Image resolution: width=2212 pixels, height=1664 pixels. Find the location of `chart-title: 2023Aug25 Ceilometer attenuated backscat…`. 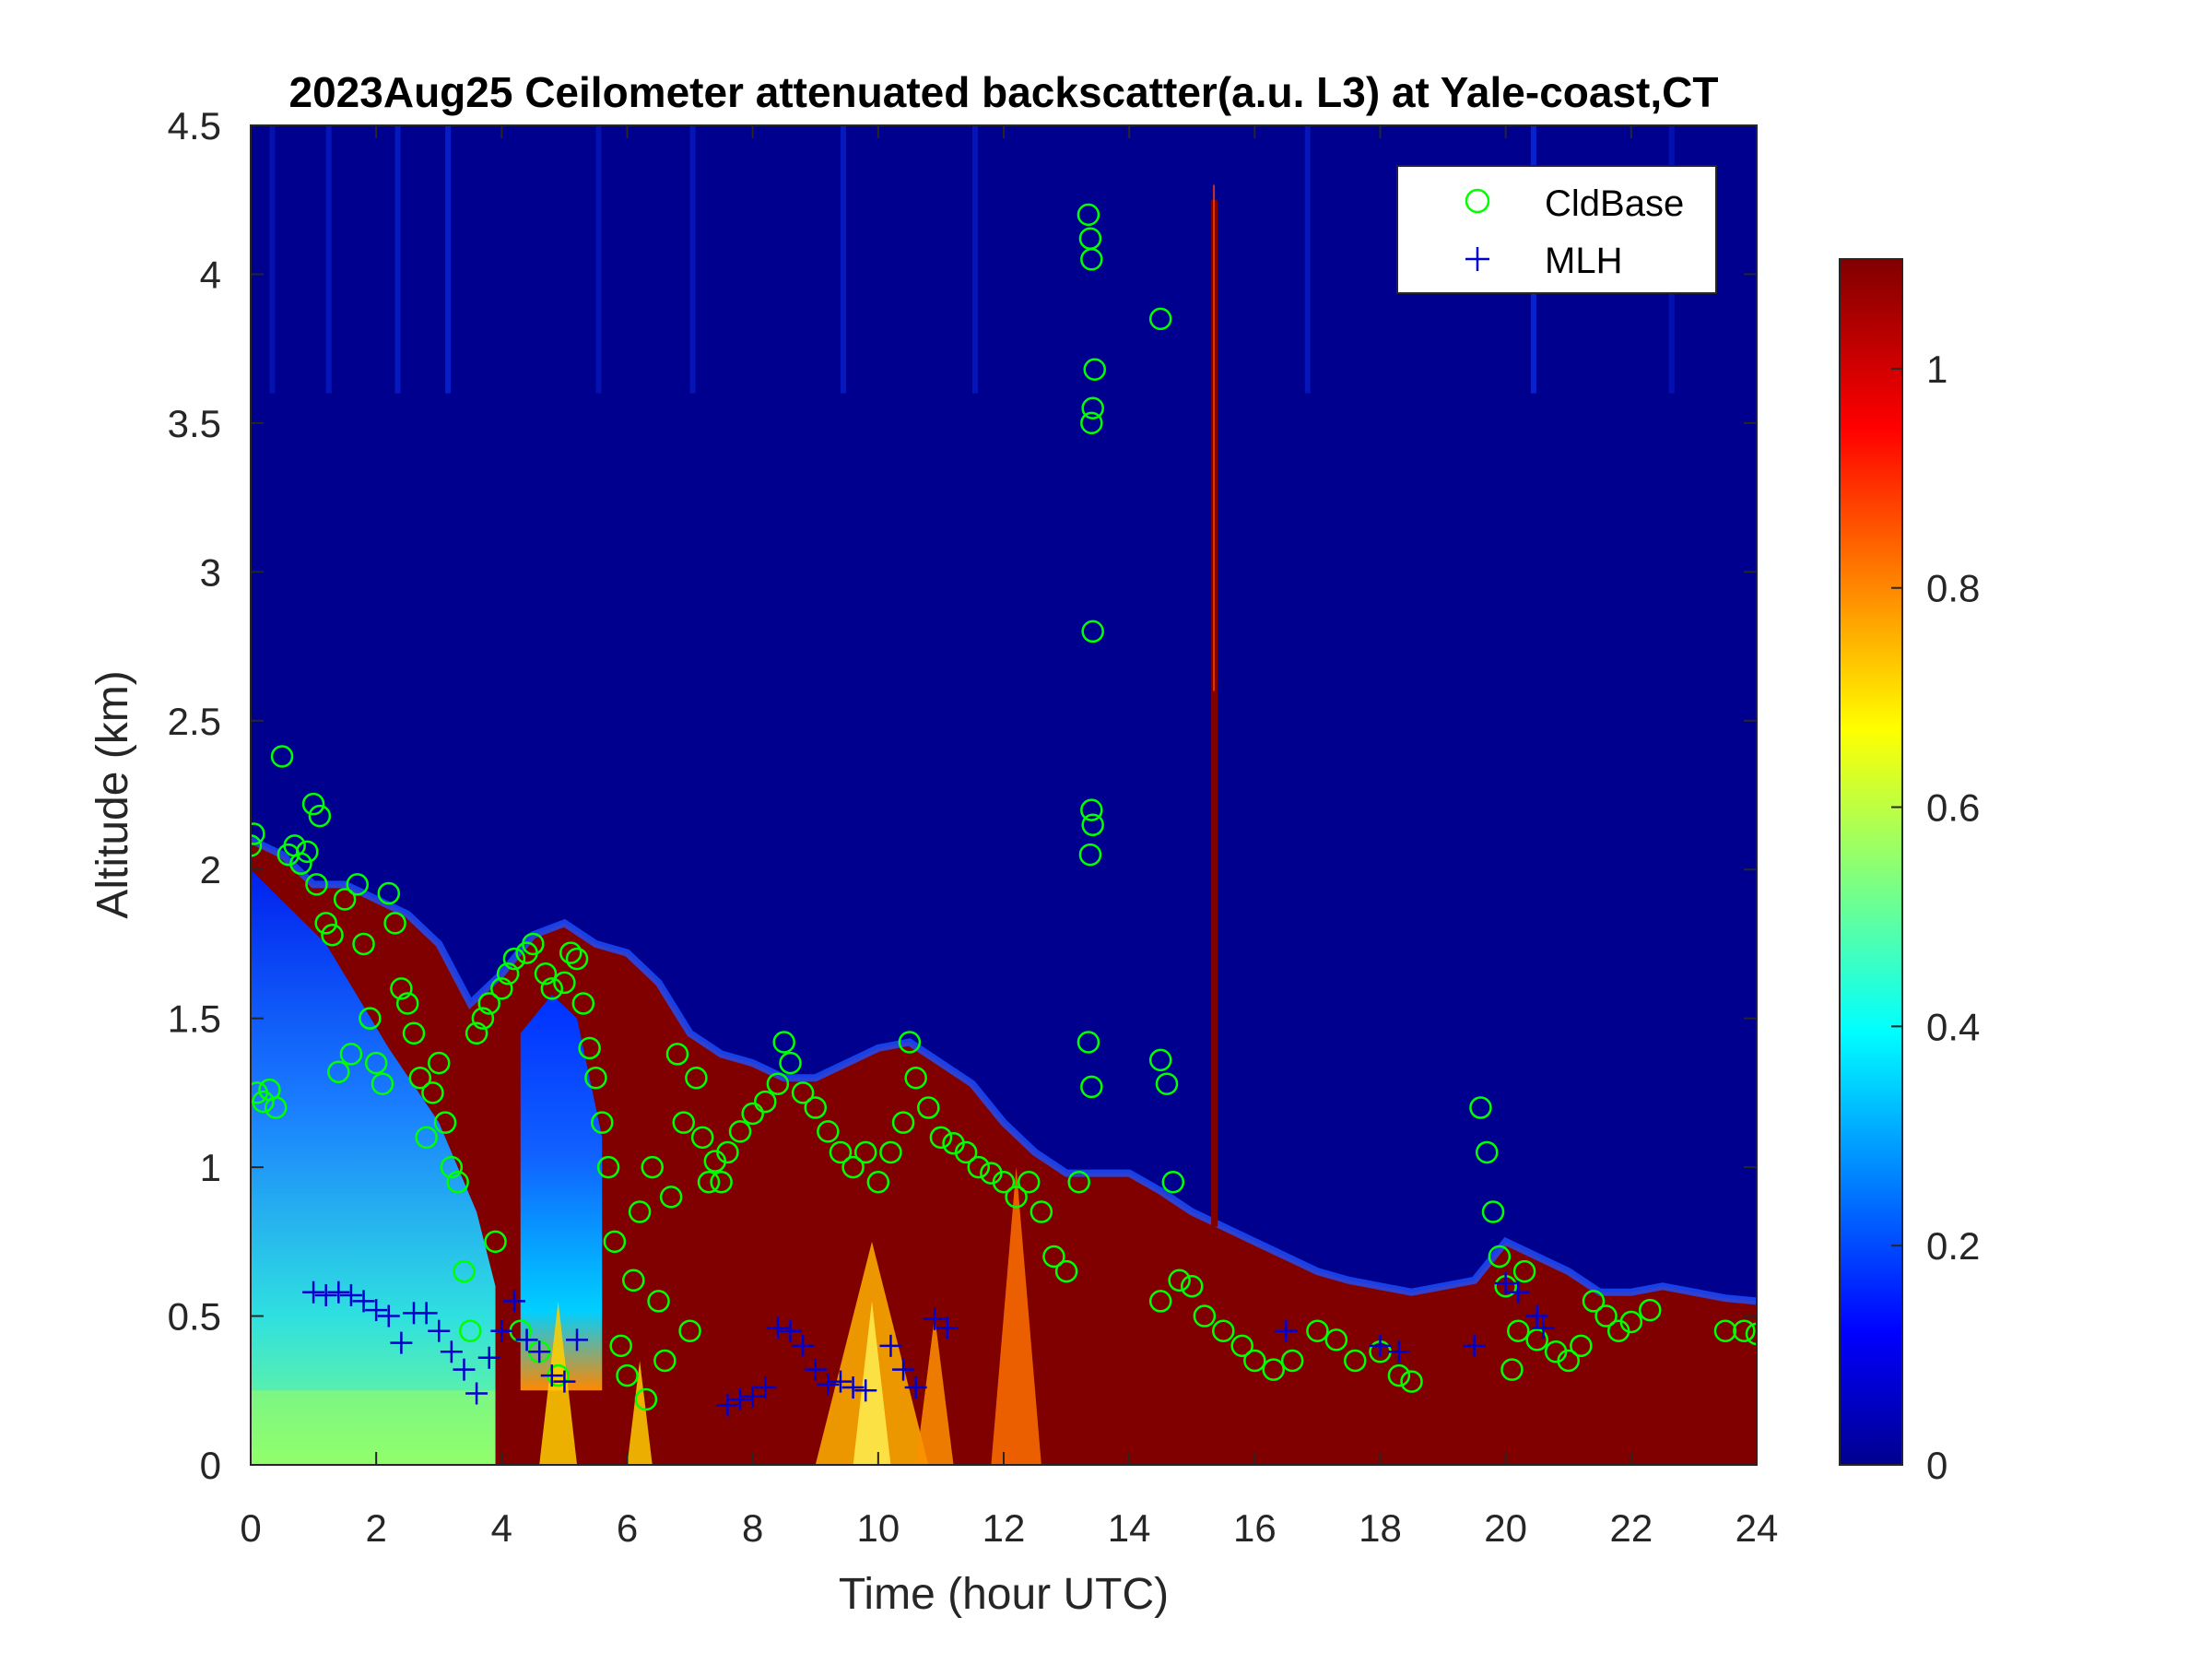

chart-title: 2023Aug25 Ceilometer attenuated backscat… is located at coordinates (1004, 92).